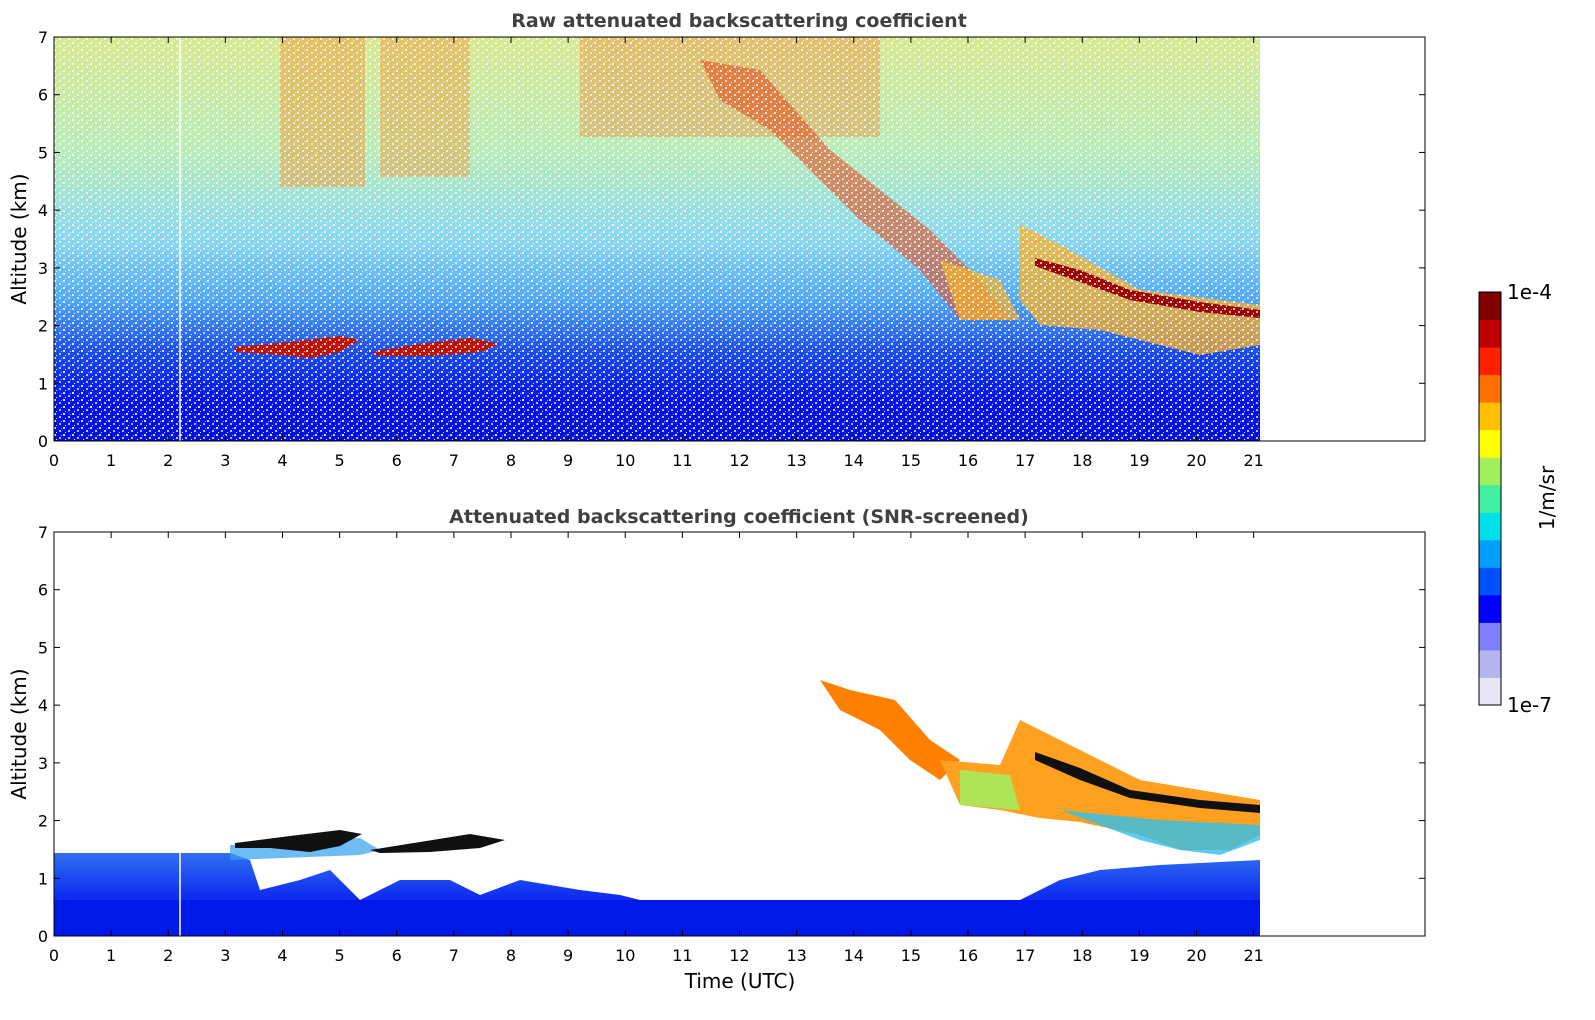 Image resolution: width=1595 pixels, height=1020 pixels. I want to click on colorbar-max-label: 1e-4, so click(1529, 292).